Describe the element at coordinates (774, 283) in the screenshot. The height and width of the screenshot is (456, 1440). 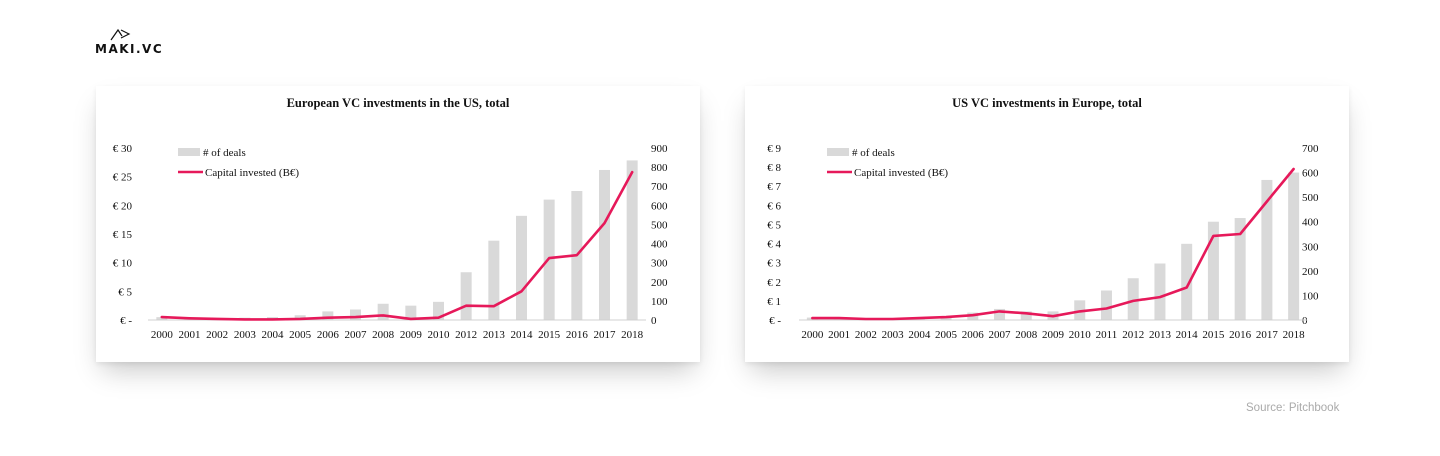
I see `y-left-tick-label: € 2` at that location.